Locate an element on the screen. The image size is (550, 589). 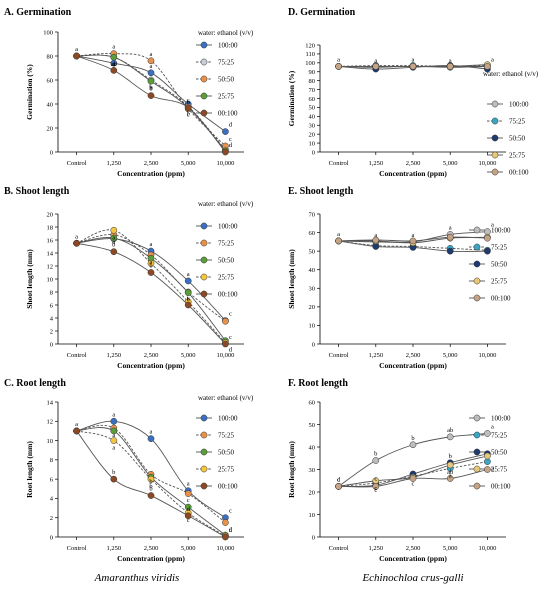
panel-e-x-tick-label: 1,250 is located at coordinates (375, 355).